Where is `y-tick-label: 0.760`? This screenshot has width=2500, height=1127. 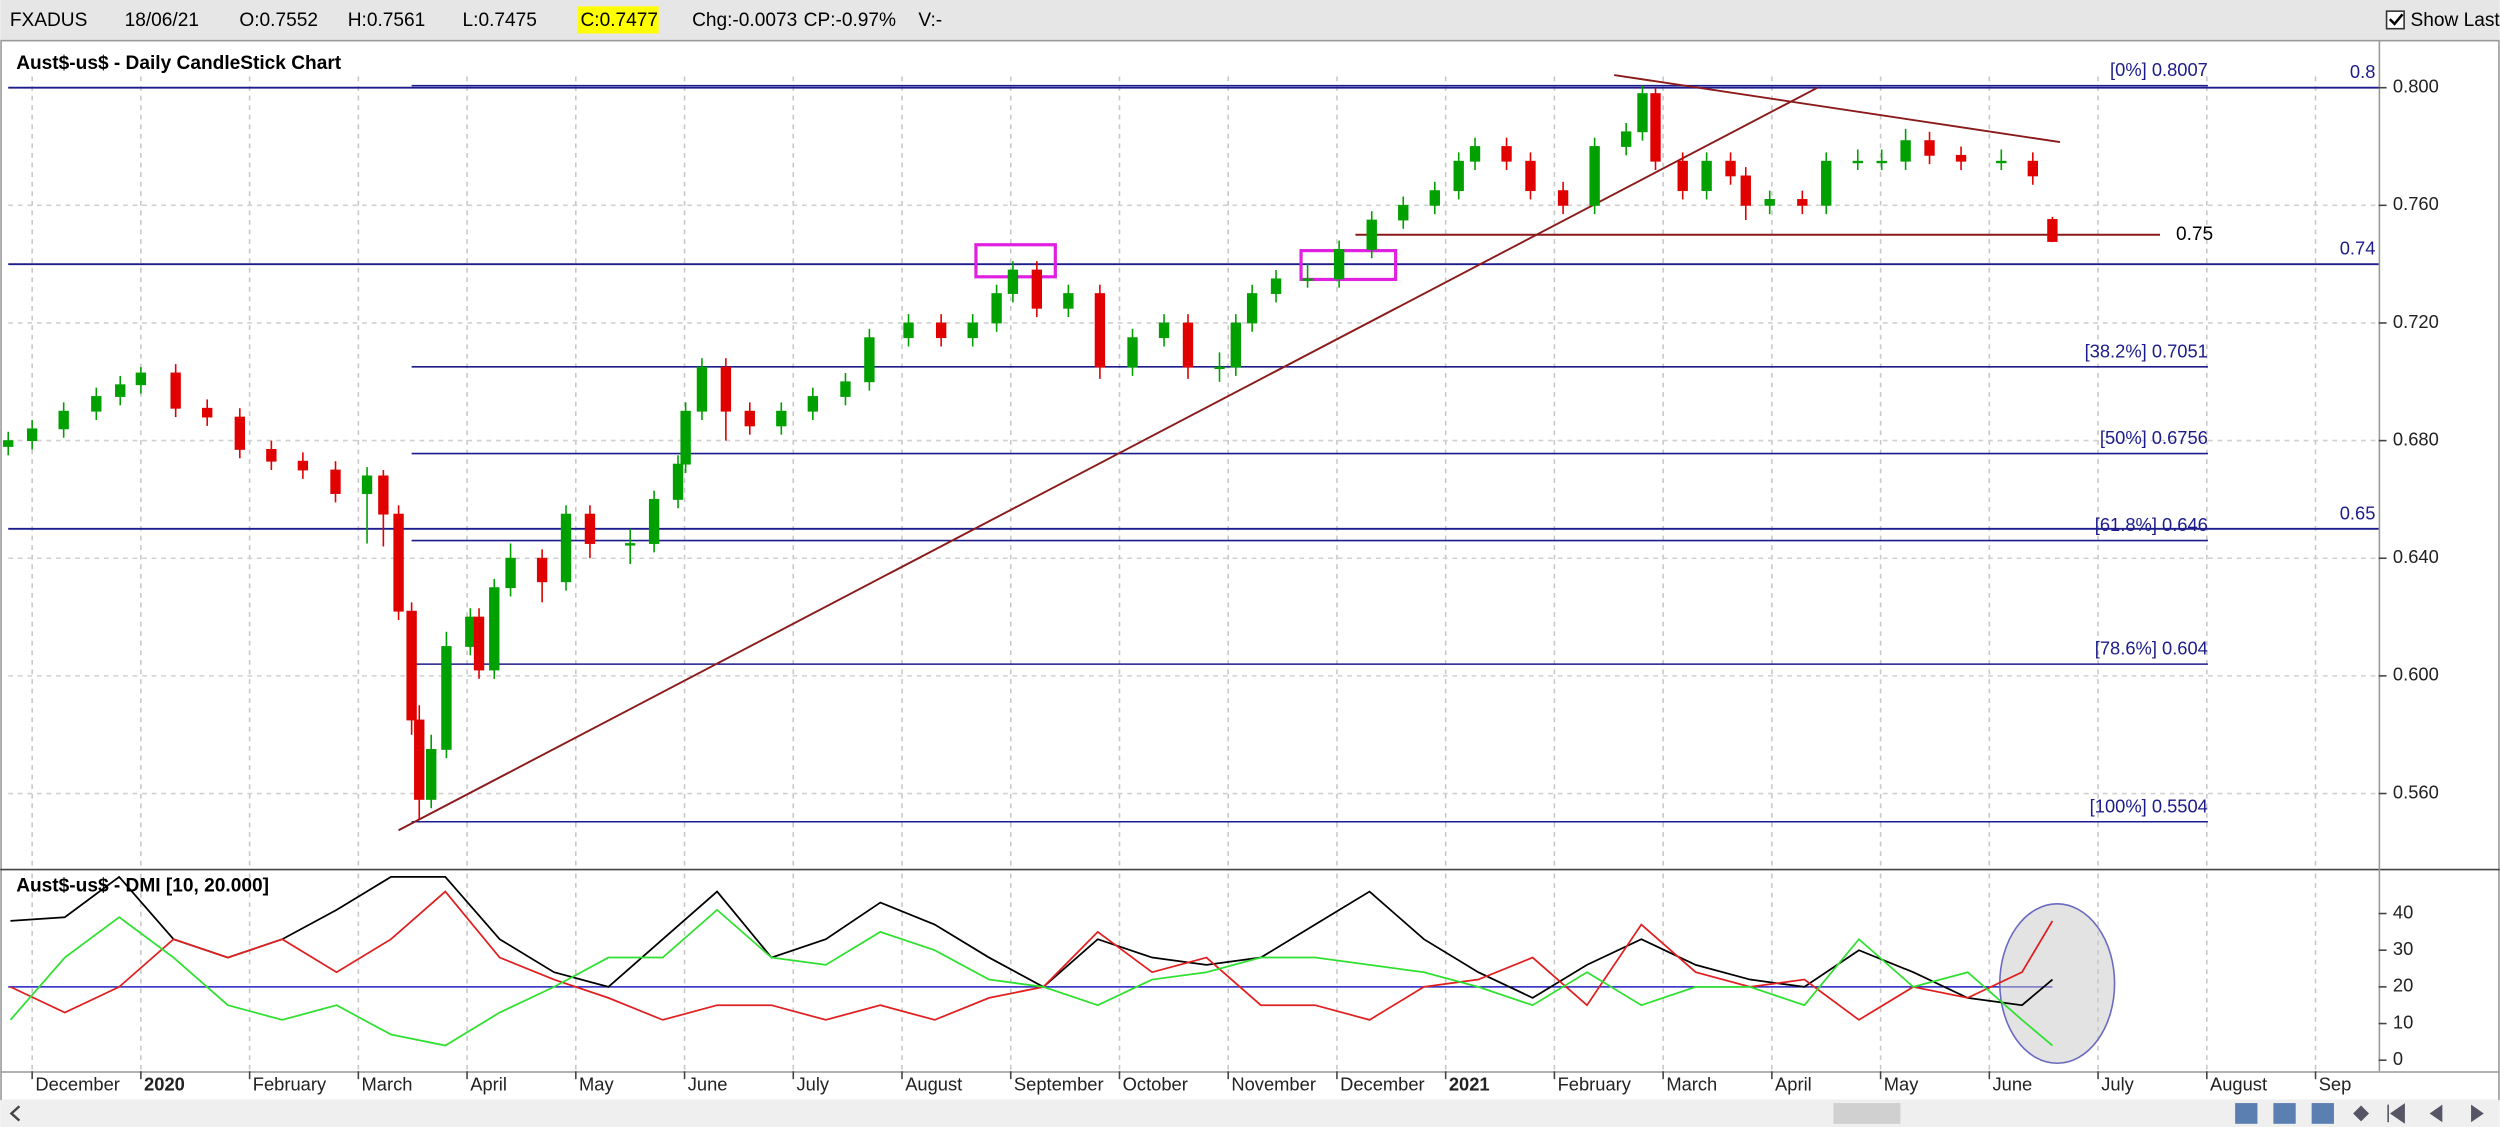 y-tick-label: 0.760 is located at coordinates (2416, 203).